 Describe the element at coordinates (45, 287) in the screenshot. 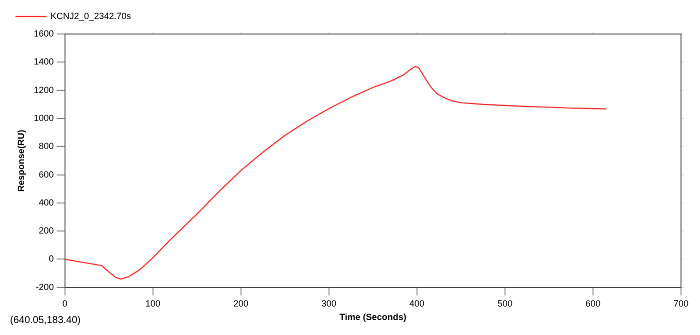

I see `y-tick-label: -200` at that location.